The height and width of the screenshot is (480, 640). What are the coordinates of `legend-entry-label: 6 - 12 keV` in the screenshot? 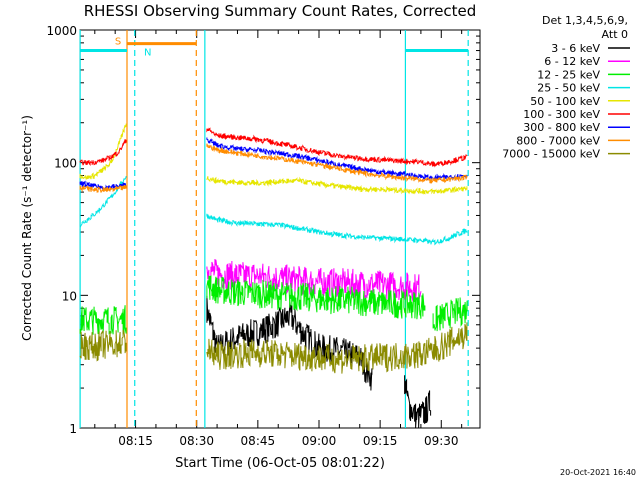 It's located at (572, 61).